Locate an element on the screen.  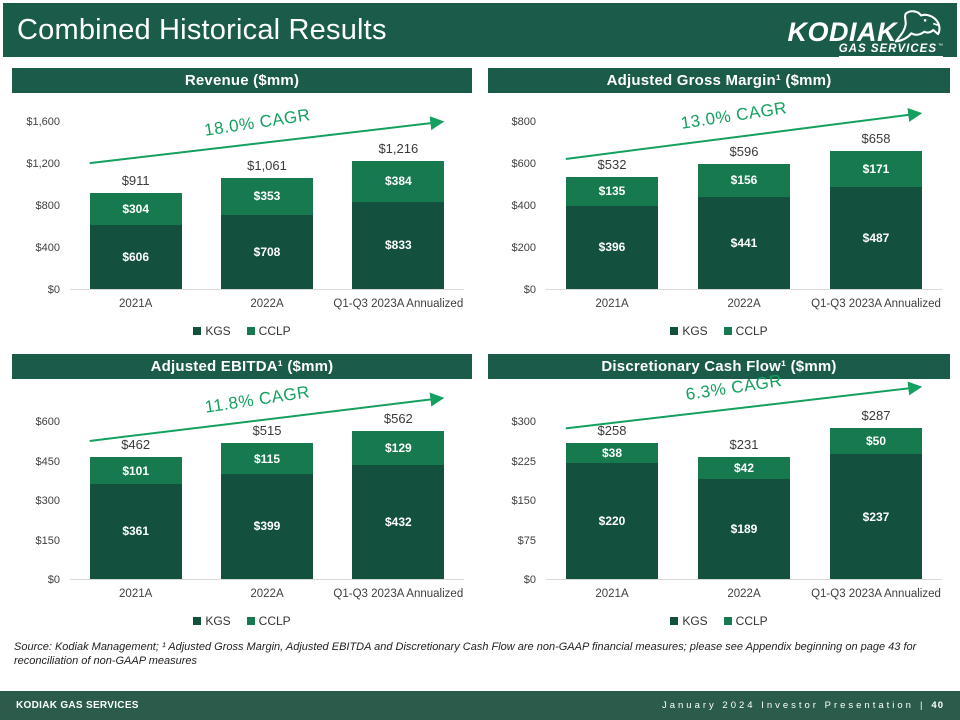
bar-total-label: $462 is located at coordinates (136, 445).